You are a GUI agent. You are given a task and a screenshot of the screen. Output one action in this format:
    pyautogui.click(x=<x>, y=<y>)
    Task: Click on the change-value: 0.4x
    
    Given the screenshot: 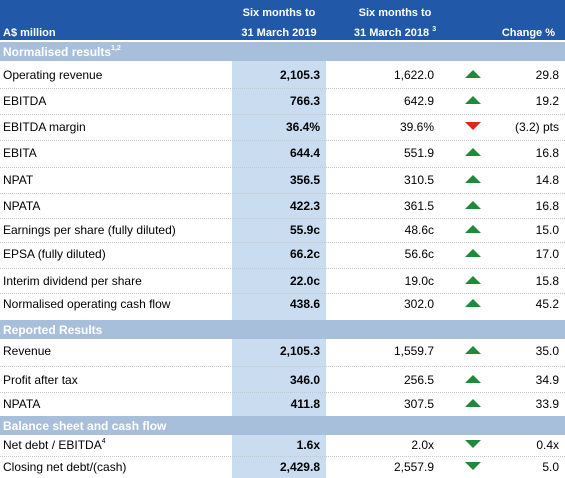 What is the action you would take?
    pyautogui.click(x=547, y=445)
    